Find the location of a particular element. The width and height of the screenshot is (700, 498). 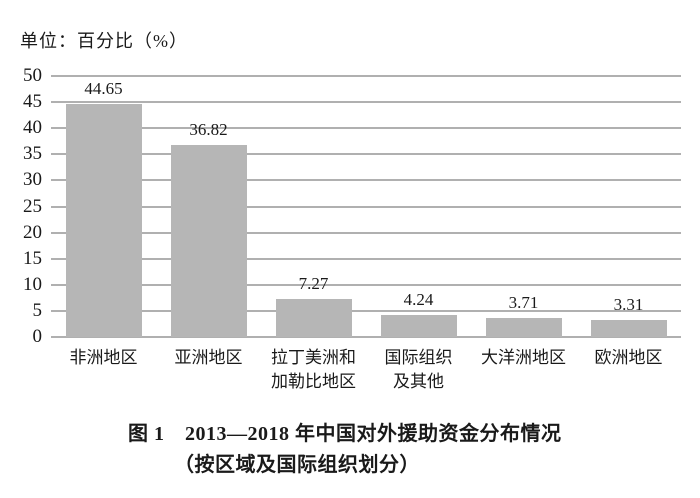

y-axis-tick-label: 50 is located at coordinates (32, 75).